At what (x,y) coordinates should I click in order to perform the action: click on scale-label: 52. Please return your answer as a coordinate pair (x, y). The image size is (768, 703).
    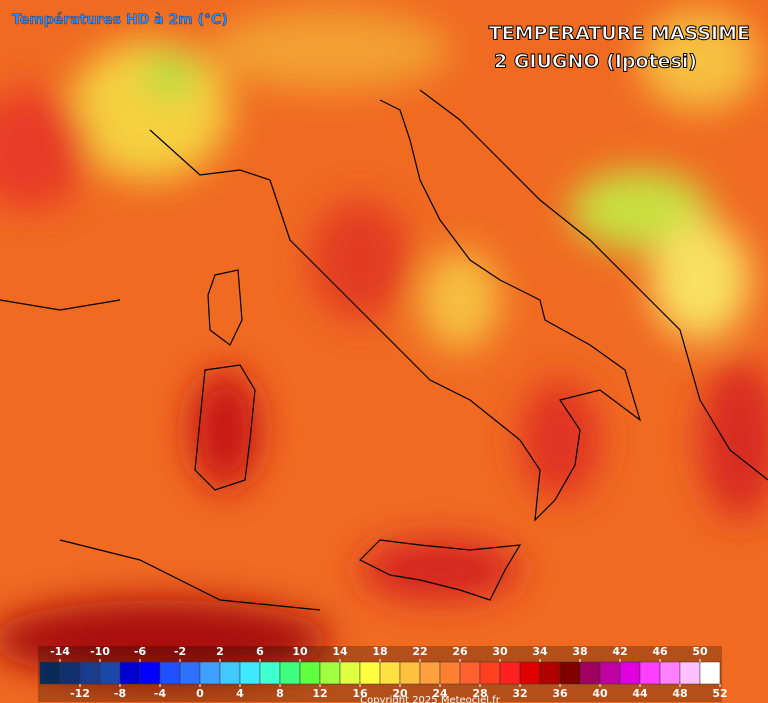
    Looking at the image, I should click on (719, 693).